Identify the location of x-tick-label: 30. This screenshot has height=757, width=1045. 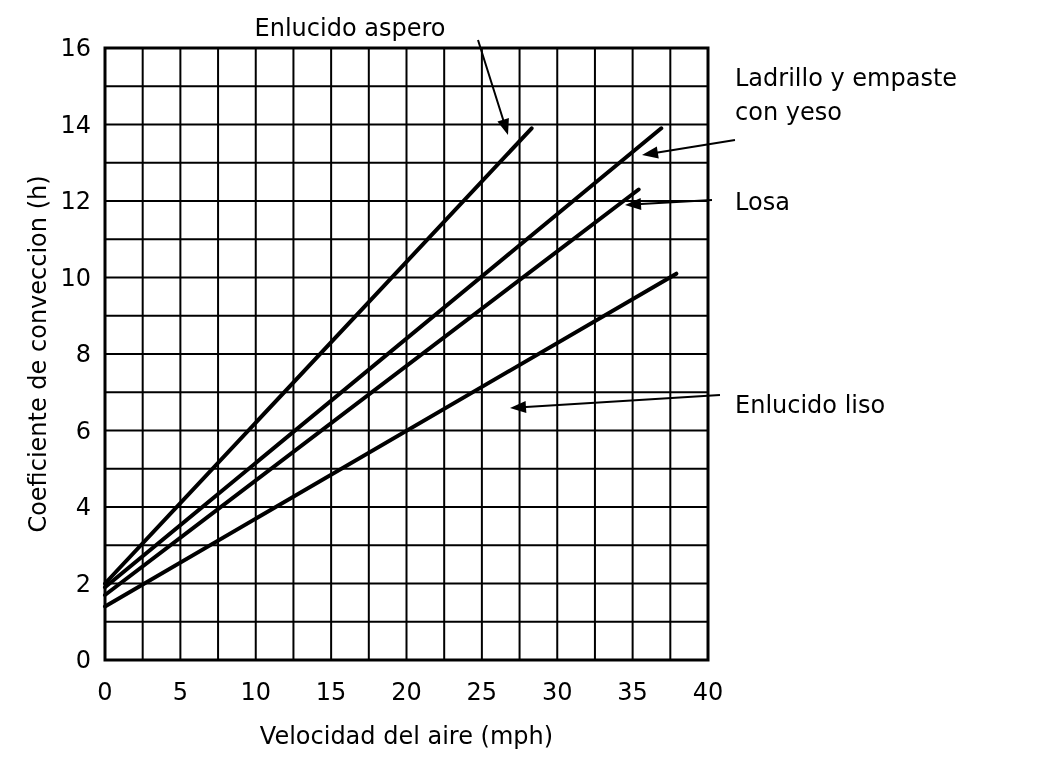
(557, 691).